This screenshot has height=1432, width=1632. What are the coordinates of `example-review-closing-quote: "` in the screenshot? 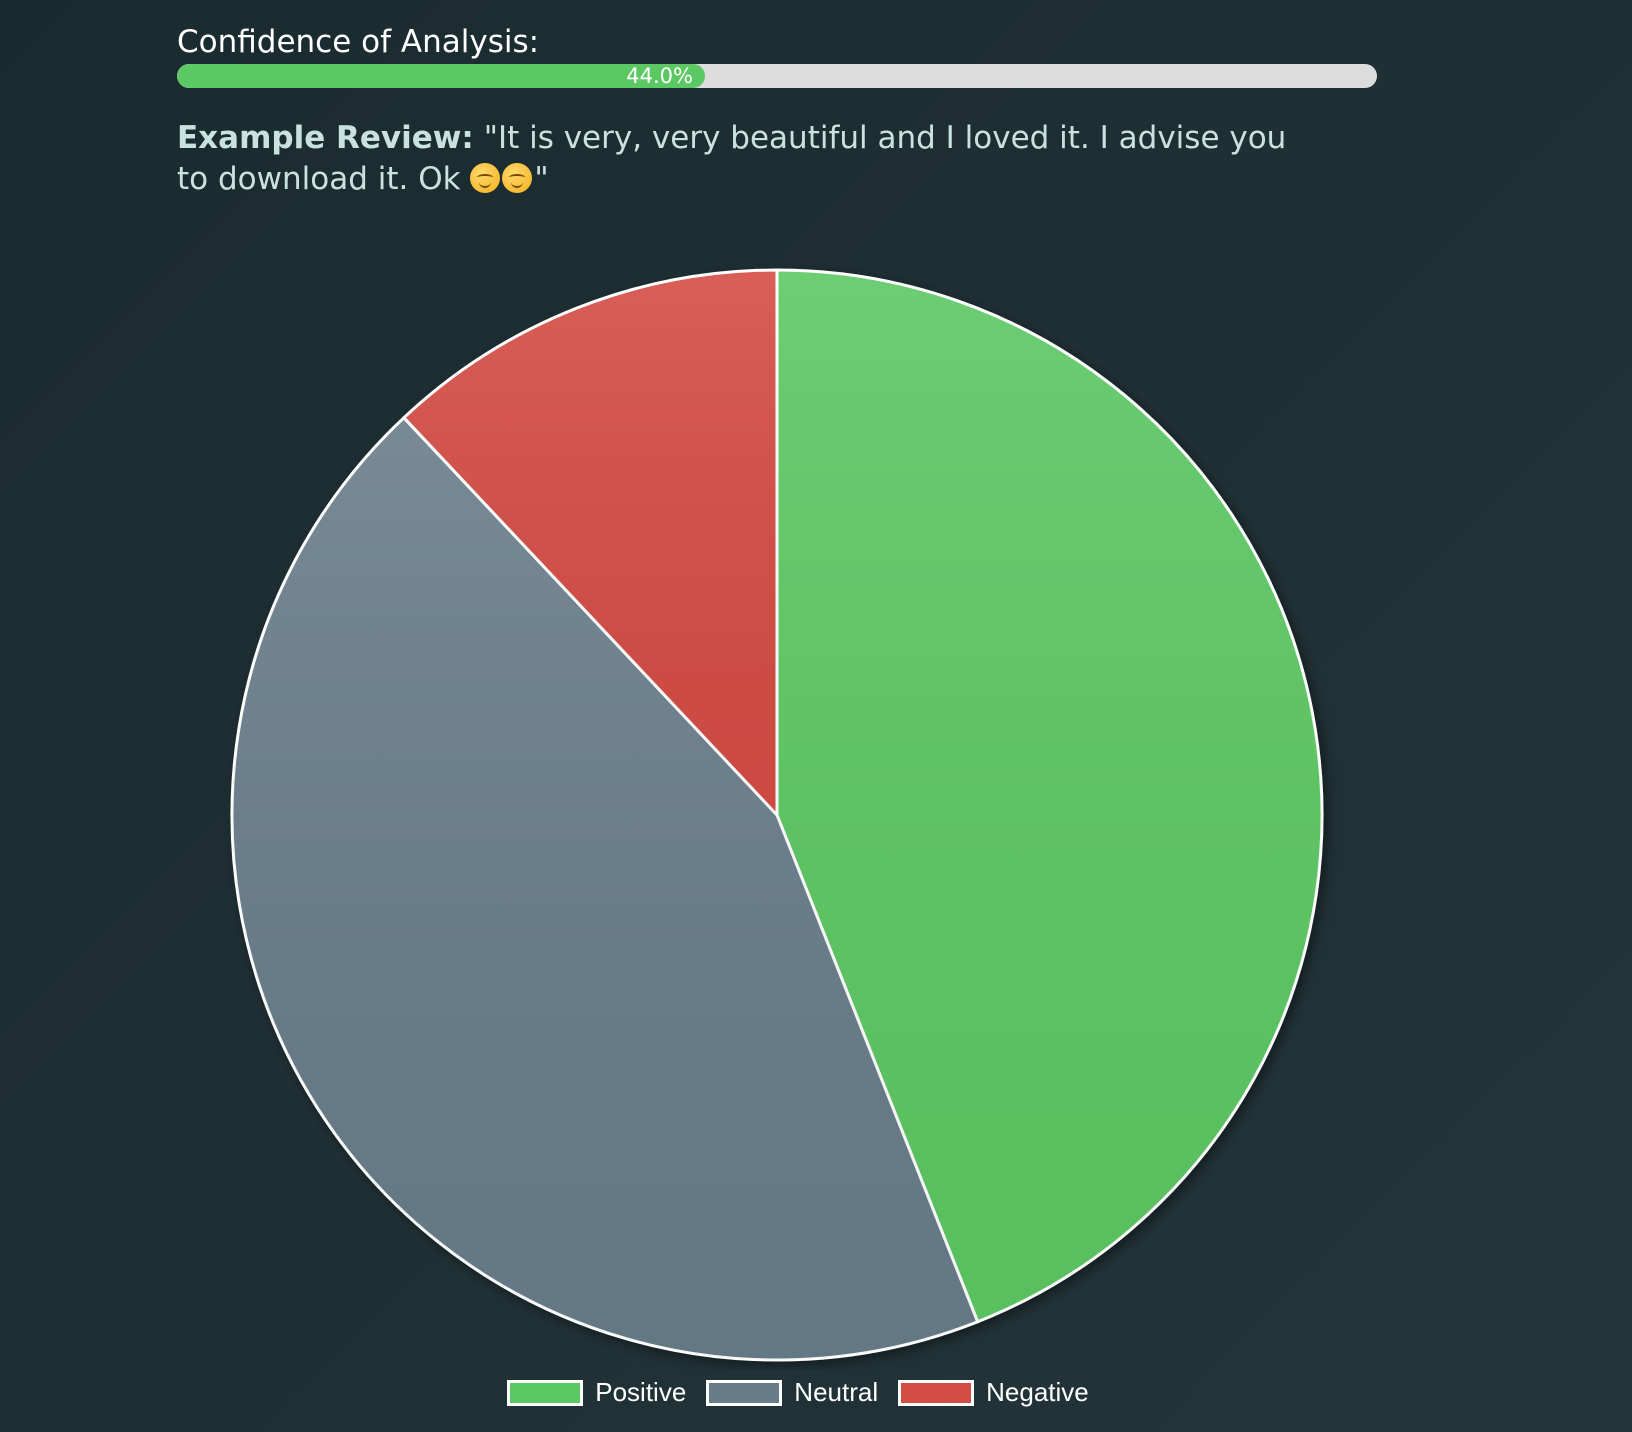 It's located at (541, 179).